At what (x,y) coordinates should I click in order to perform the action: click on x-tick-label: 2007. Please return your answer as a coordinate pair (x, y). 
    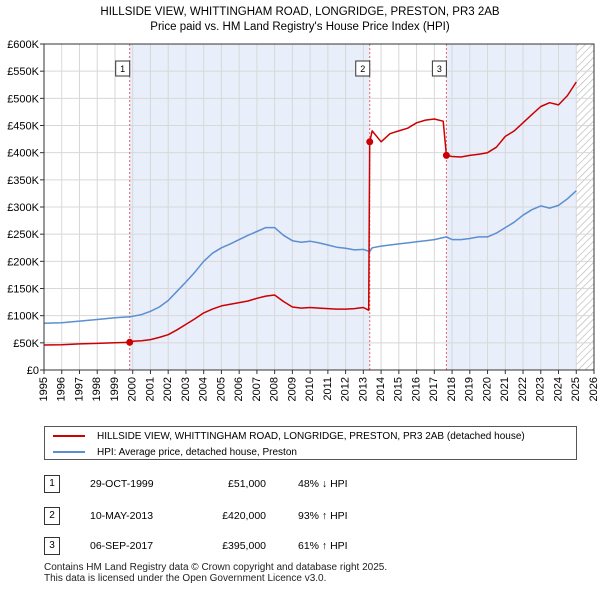
    Looking at the image, I should click on (257, 389).